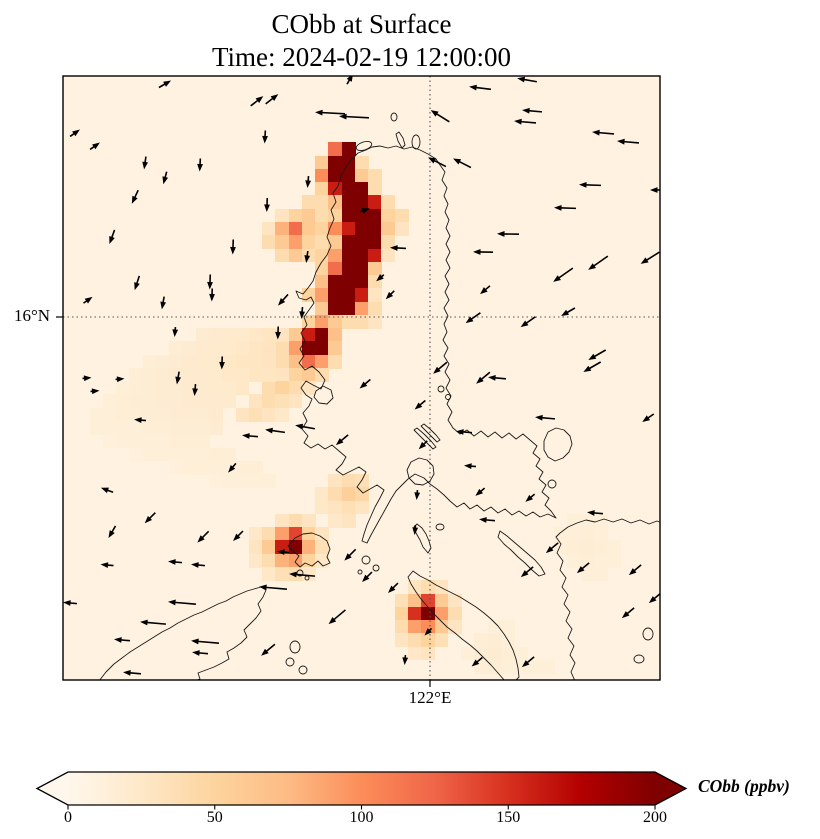 This screenshot has width=820, height=839. Describe the element at coordinates (361, 788) in the screenshot. I see `colorbar-gradient` at that location.